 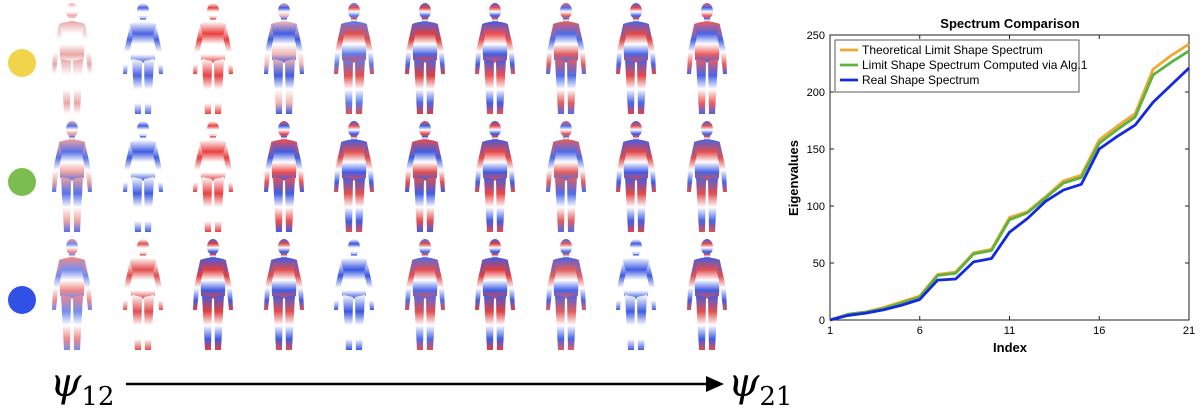 I want to click on y-tick-label: 150, so click(x=816, y=150).